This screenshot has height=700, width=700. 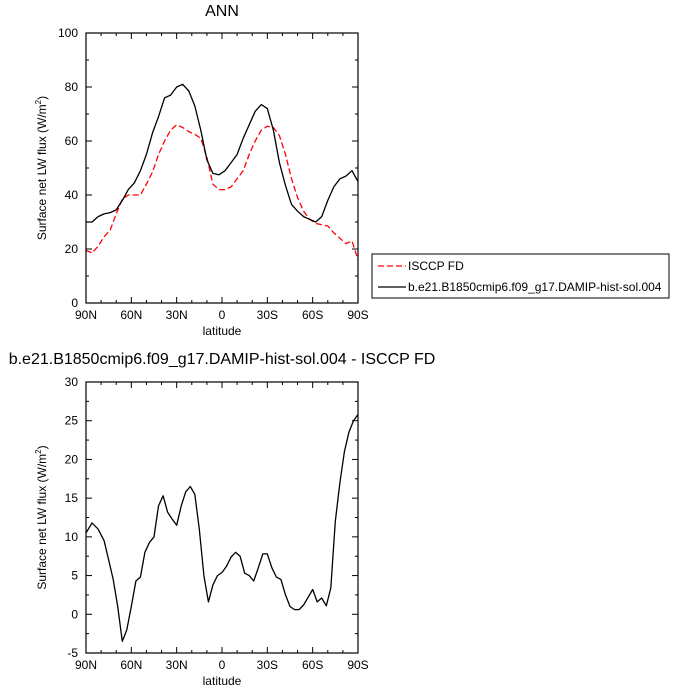 What do you see at coordinates (72, 141) in the screenshot?
I see `top-ytick-label-3: 60` at bounding box center [72, 141].